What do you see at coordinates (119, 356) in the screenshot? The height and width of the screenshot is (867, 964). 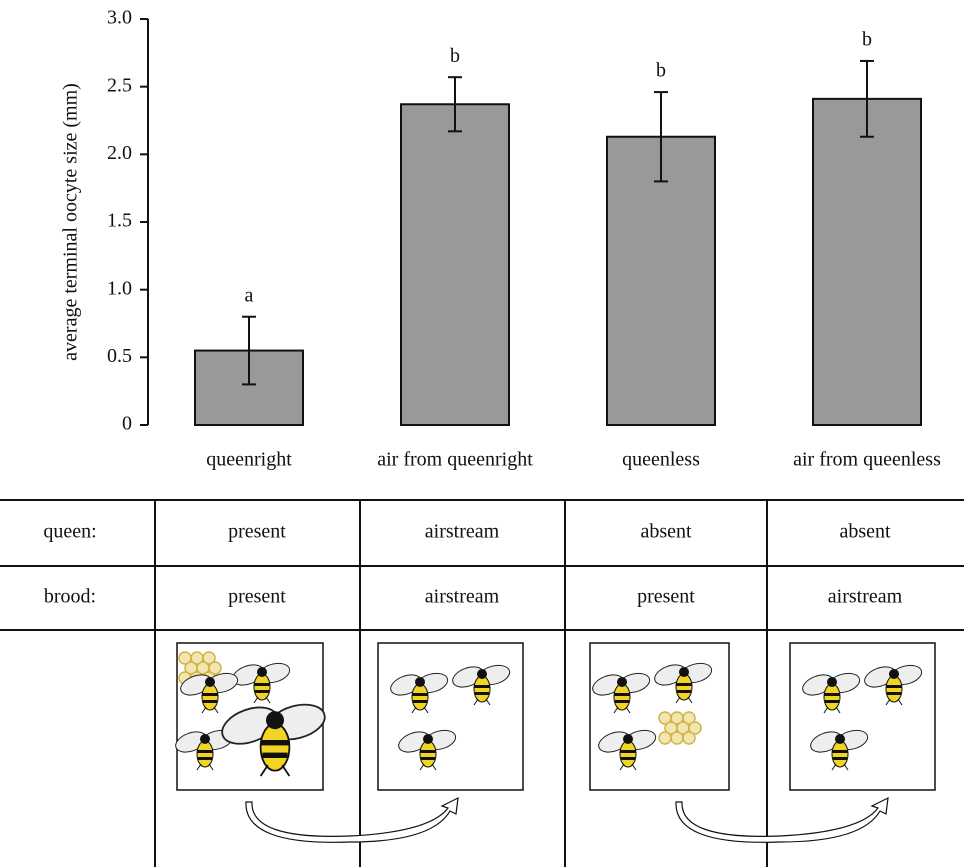 I see `y-tick-label: 0.5` at bounding box center [119, 356].